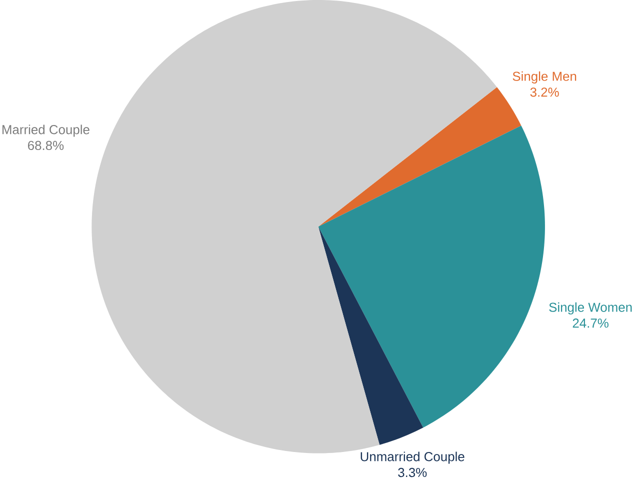 This screenshot has height=479, width=634. What do you see at coordinates (412, 473) in the screenshot?
I see `data-label: 3.3%` at bounding box center [412, 473].